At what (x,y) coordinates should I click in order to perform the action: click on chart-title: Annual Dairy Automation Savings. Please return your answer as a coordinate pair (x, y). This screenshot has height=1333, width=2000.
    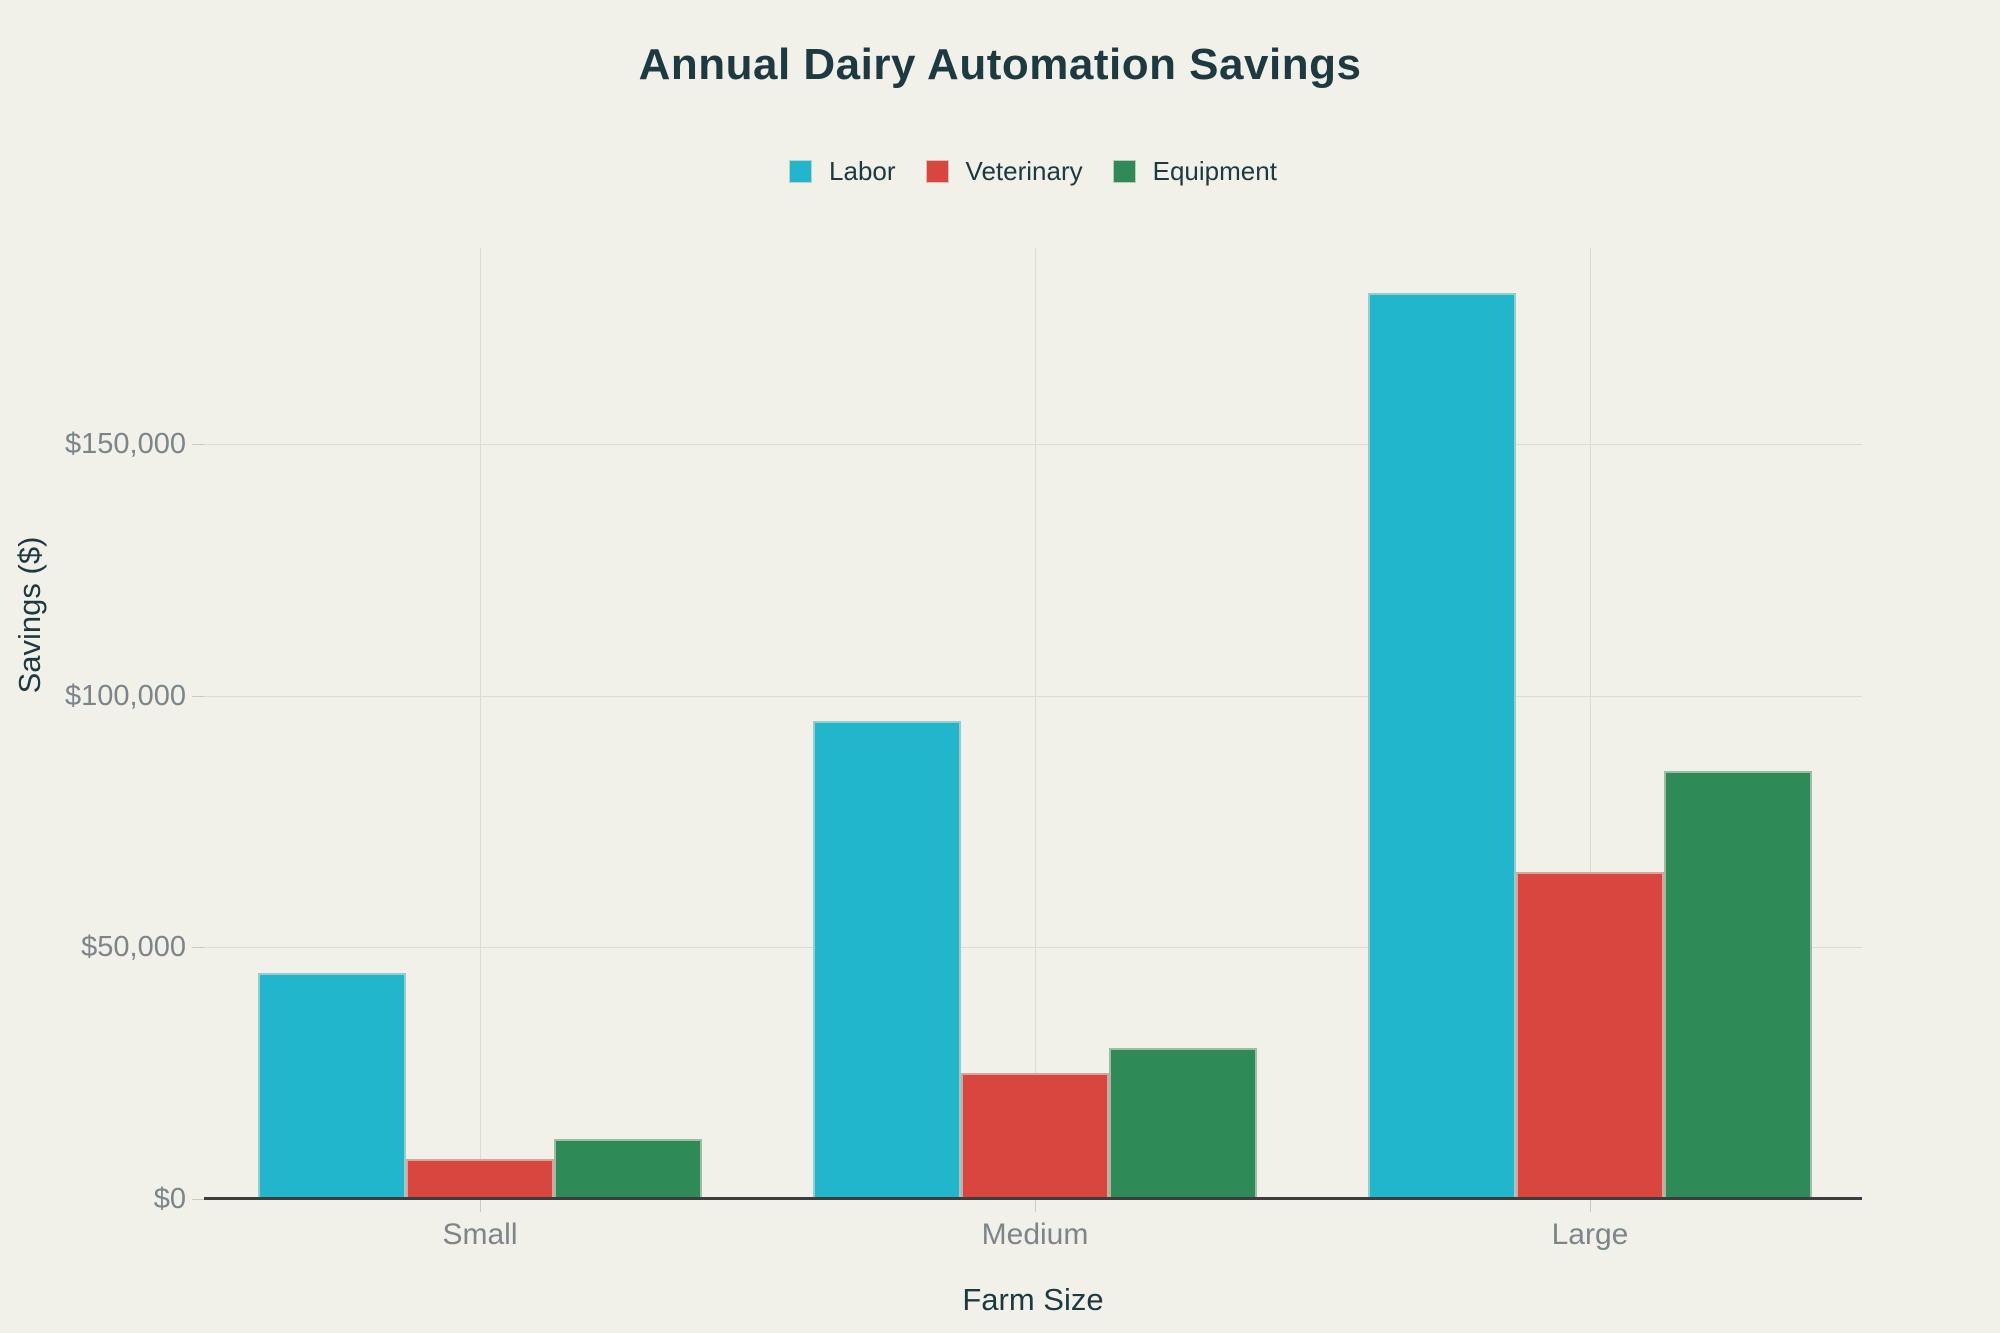
    Looking at the image, I should click on (1000, 64).